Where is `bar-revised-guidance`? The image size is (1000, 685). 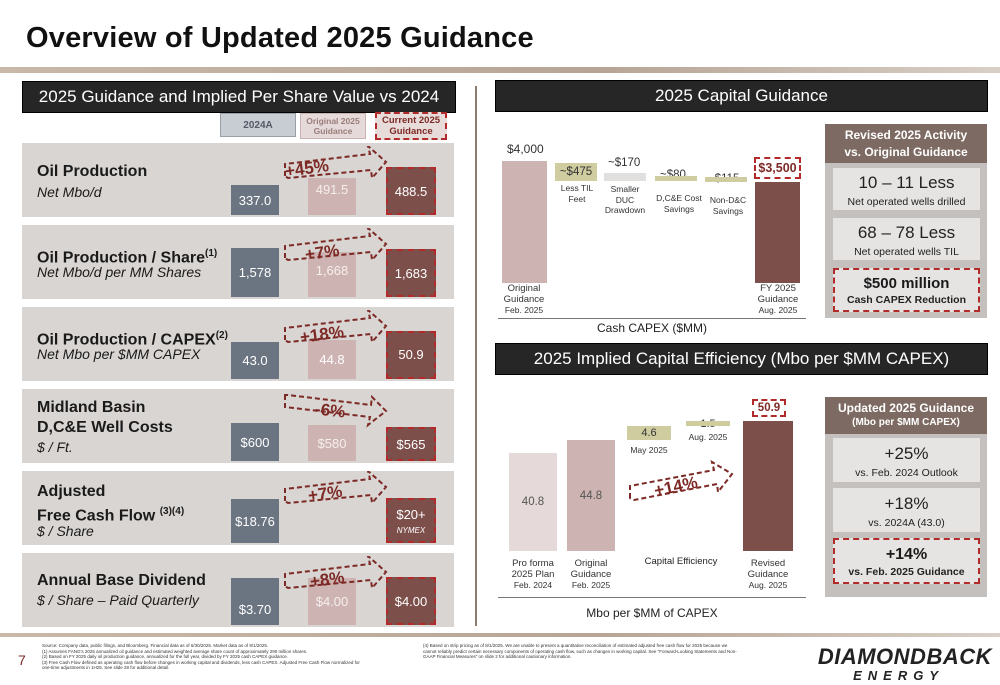 bar-revised-guidance is located at coordinates (768, 486).